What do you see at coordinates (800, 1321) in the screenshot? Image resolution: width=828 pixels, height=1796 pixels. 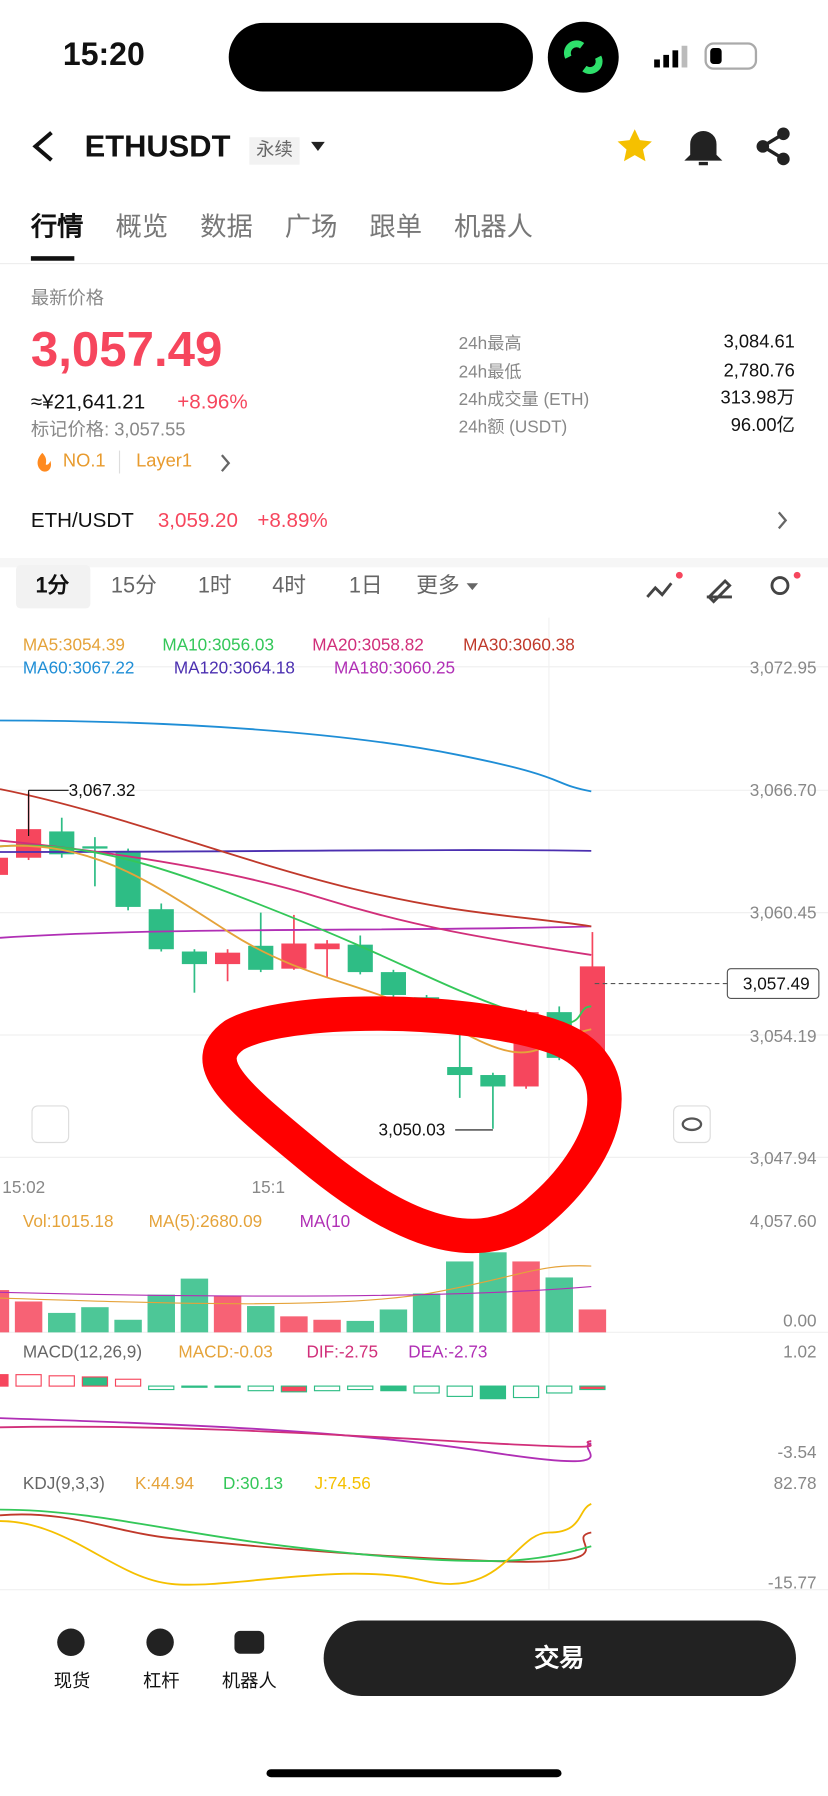 I see `label: 0.00` at bounding box center [800, 1321].